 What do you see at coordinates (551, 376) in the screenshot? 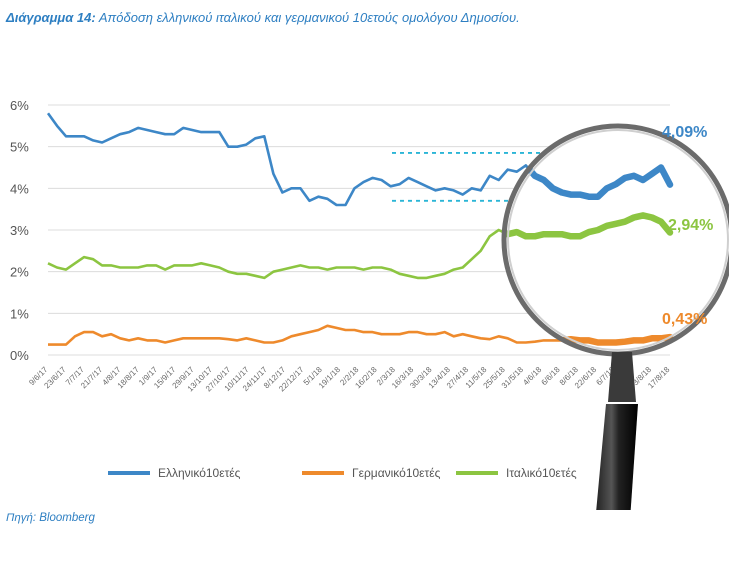
I see `x-tick-label: 6/6/18` at bounding box center [551, 376].